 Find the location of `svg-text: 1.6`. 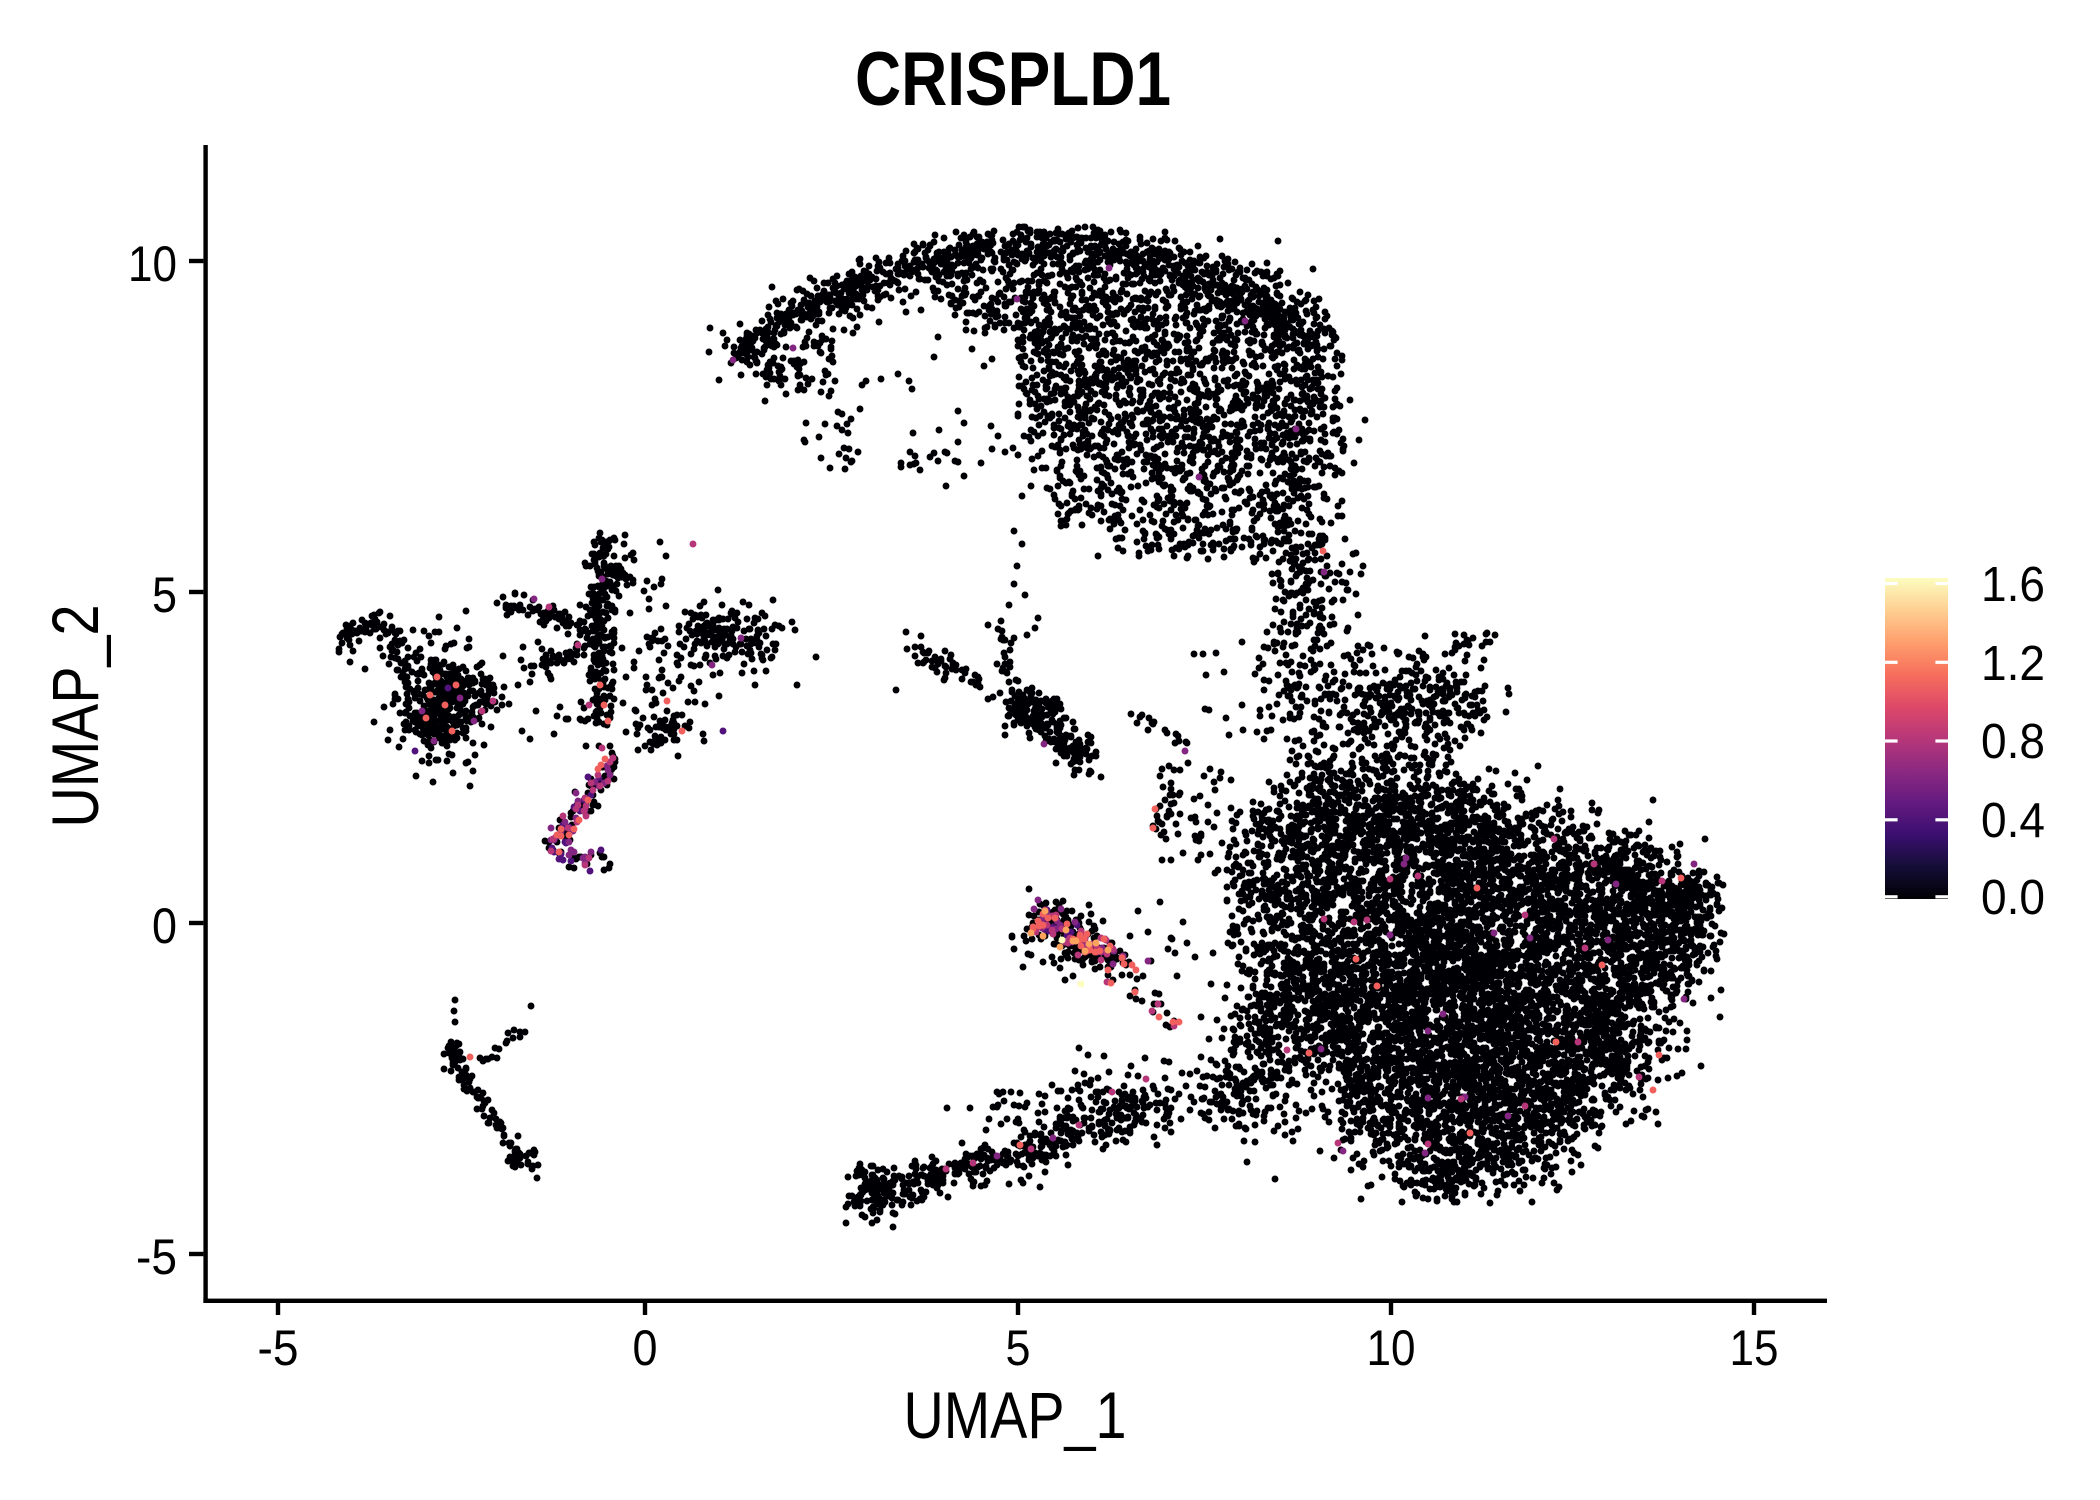

svg-text: 1.6 is located at coordinates (2013, 585).